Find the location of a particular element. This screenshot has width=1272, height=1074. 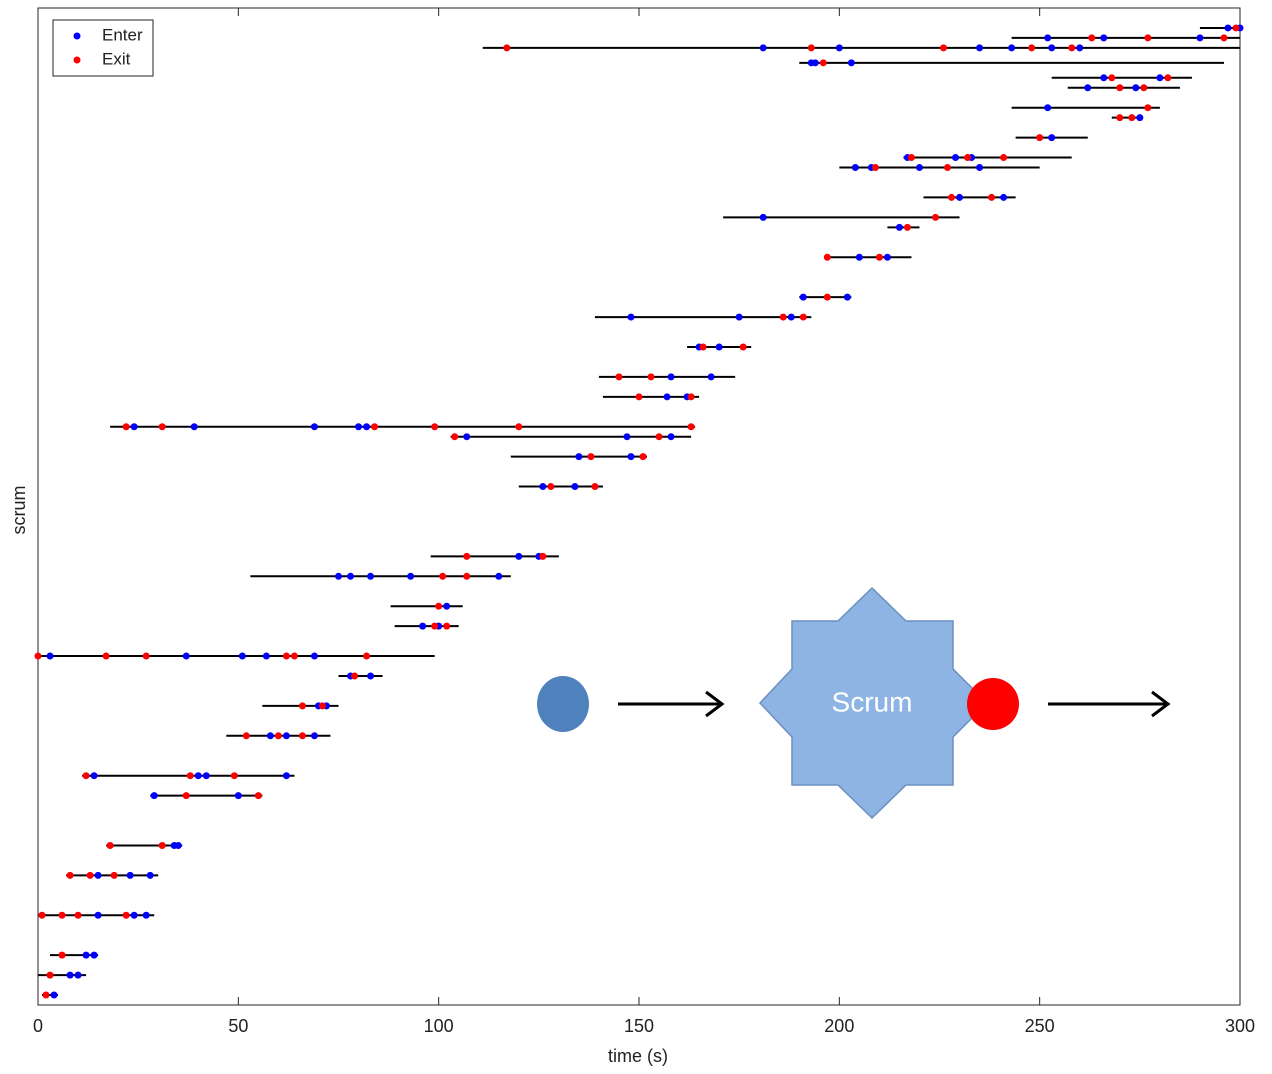

x-tick-label: 300 is located at coordinates (1240, 1026).